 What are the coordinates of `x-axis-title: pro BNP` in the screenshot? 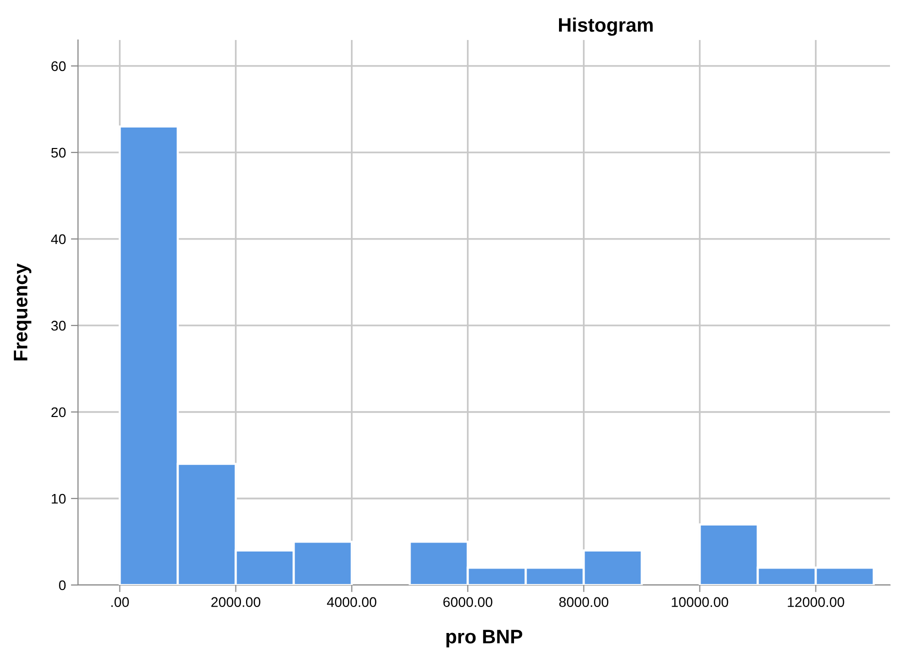 It's located at (484, 639).